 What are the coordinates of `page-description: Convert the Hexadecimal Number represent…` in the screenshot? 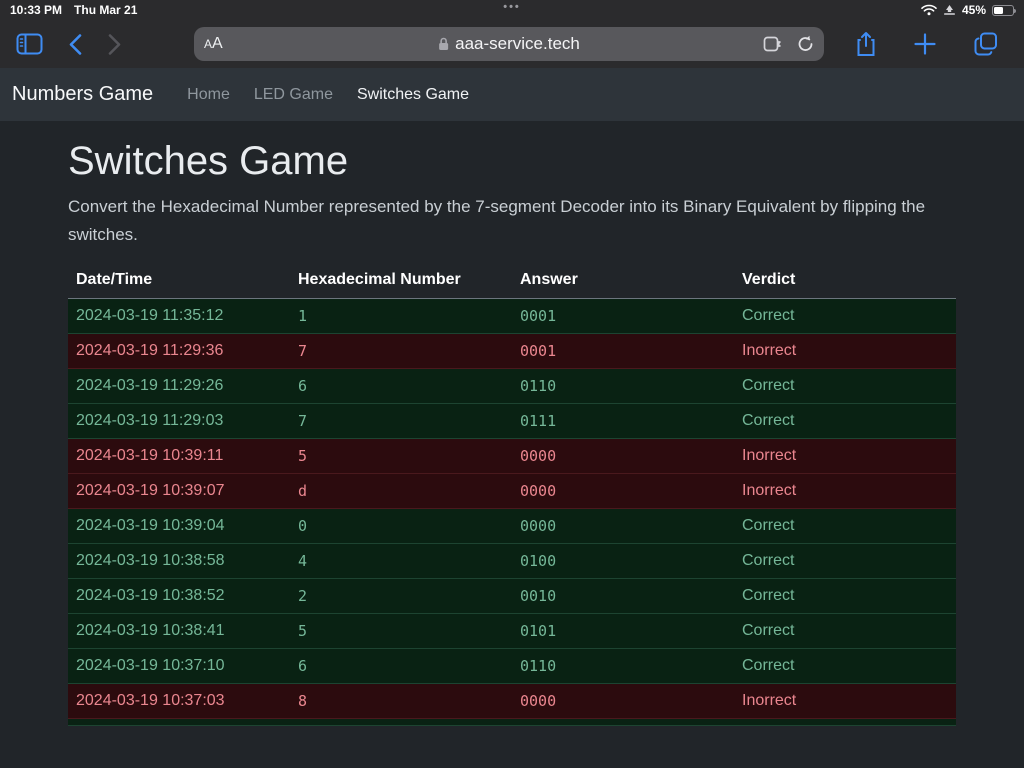 It's located at (497, 221).